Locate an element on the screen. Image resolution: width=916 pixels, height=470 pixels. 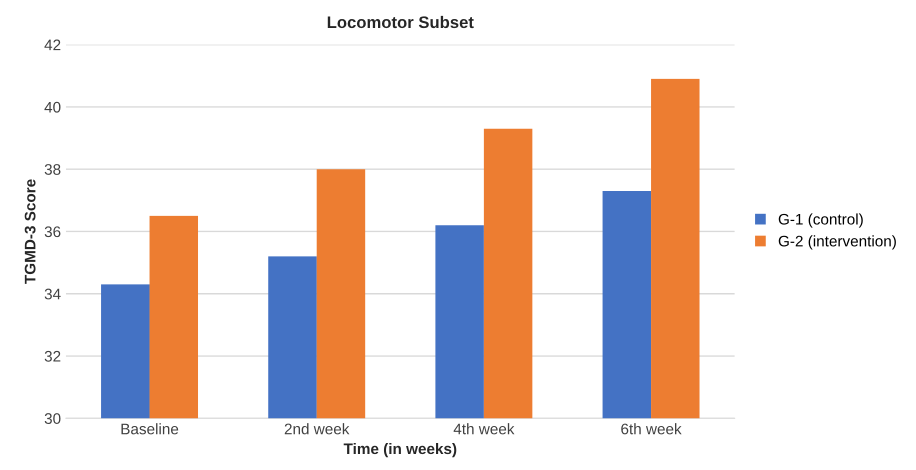
y-tick-label: 36 is located at coordinates (52, 232).